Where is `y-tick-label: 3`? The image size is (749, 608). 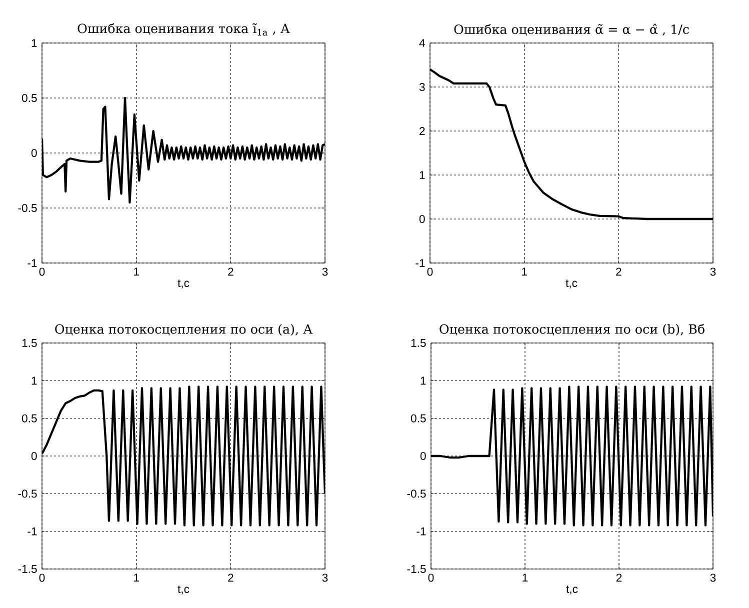 y-tick-label: 3 is located at coordinates (422, 87).